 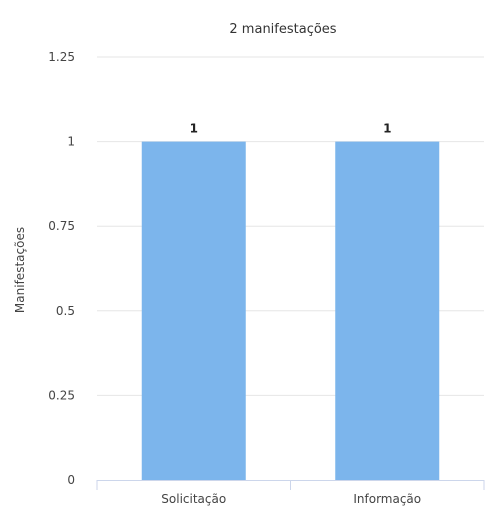 What do you see at coordinates (291, 499) in the screenshot?
I see `x-tick-labels: Solicitação Informação` at bounding box center [291, 499].